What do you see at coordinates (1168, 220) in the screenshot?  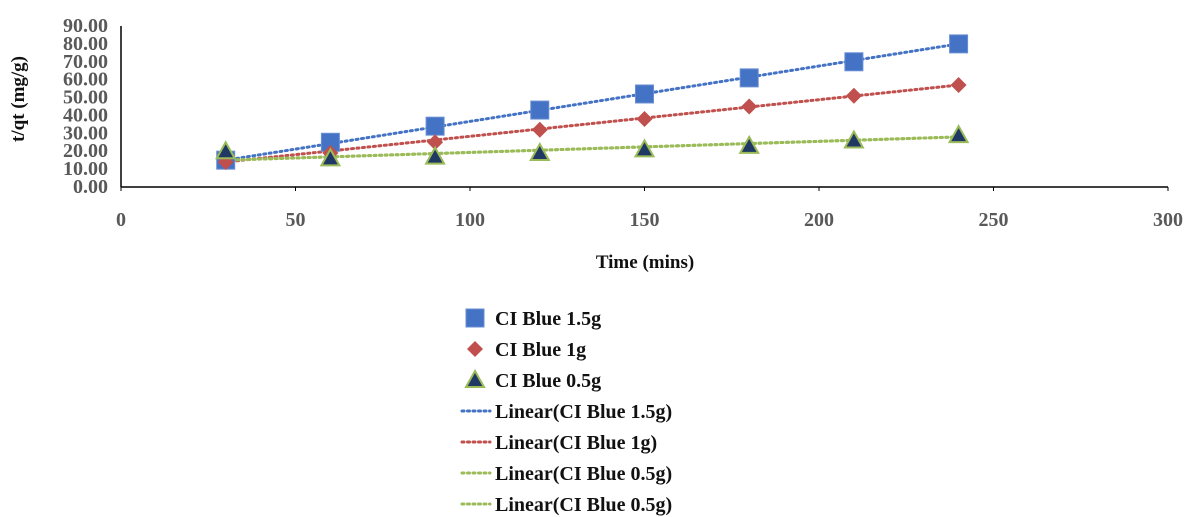 I see `x-tick-label: 300` at bounding box center [1168, 220].